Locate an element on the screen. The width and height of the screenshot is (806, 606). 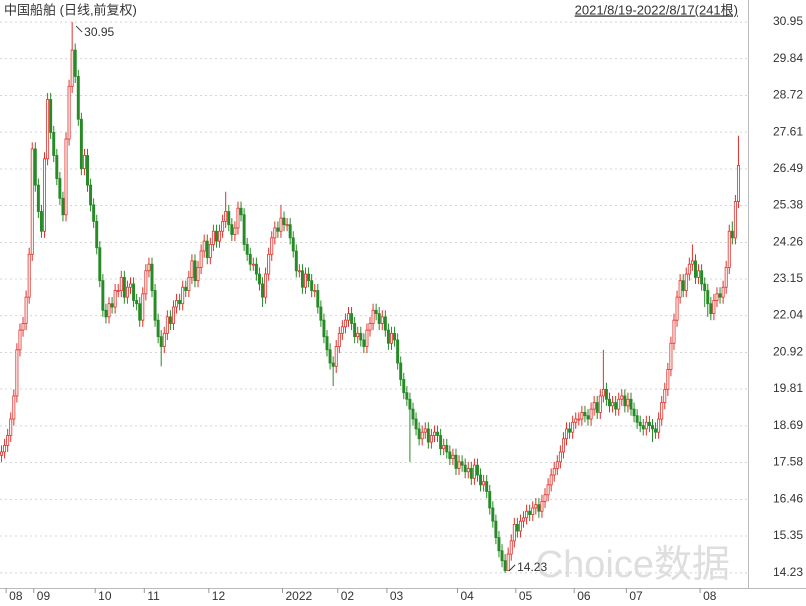
chart-subtitle: 2021/8/19-2022/8/17(241根) is located at coordinates (656, 9).